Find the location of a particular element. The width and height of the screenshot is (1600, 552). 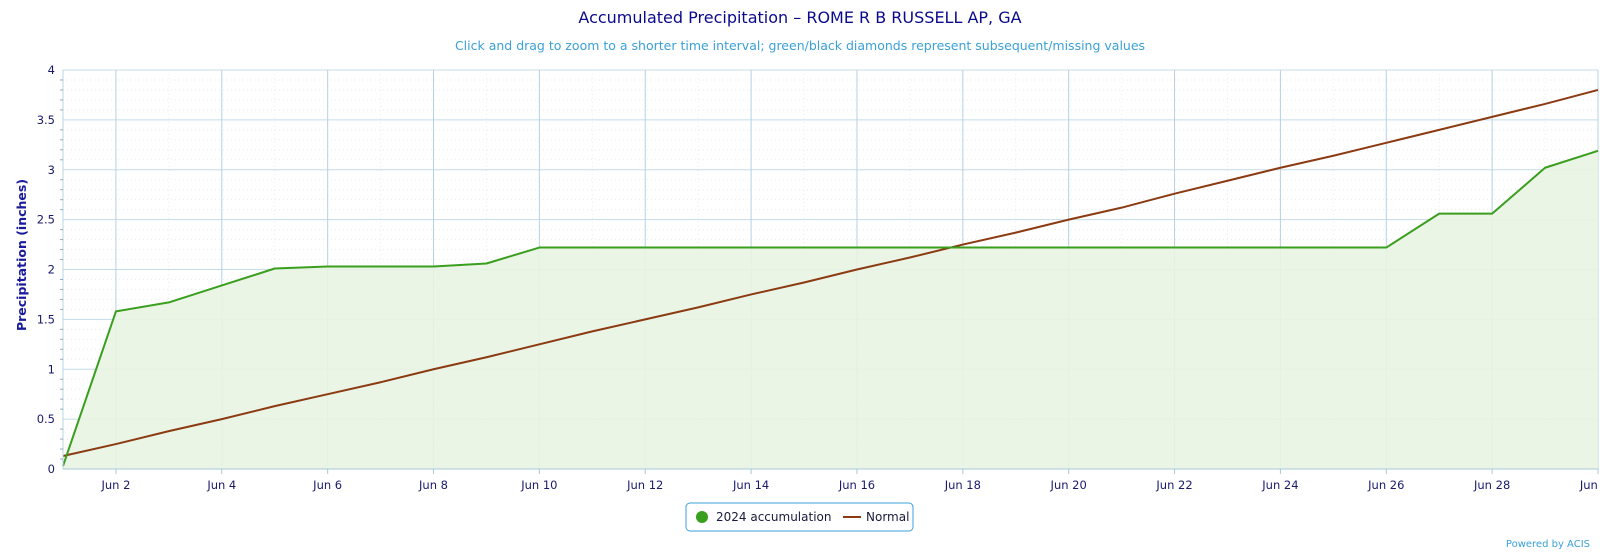

x-tick-label: Jun 30 is located at coordinates (1589, 485).